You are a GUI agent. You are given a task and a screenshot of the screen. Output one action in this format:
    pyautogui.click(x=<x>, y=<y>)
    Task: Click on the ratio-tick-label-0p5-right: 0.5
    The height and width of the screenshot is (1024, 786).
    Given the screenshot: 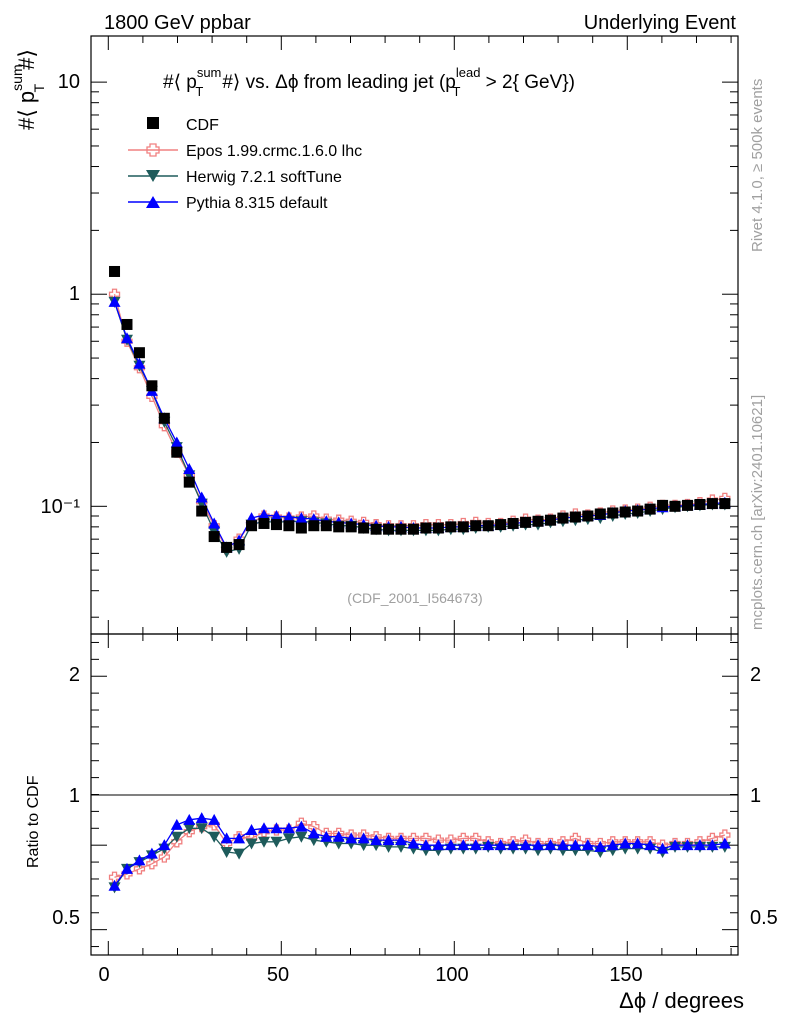 What is the action you would take?
    pyautogui.click(x=764, y=918)
    